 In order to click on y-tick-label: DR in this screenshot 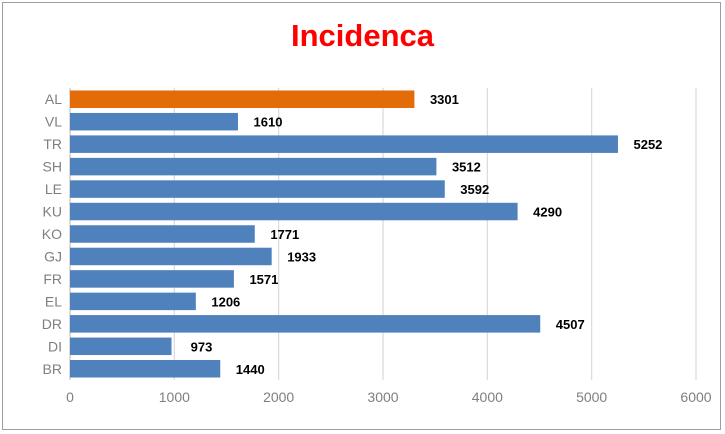, I will do `click(52, 324)`.